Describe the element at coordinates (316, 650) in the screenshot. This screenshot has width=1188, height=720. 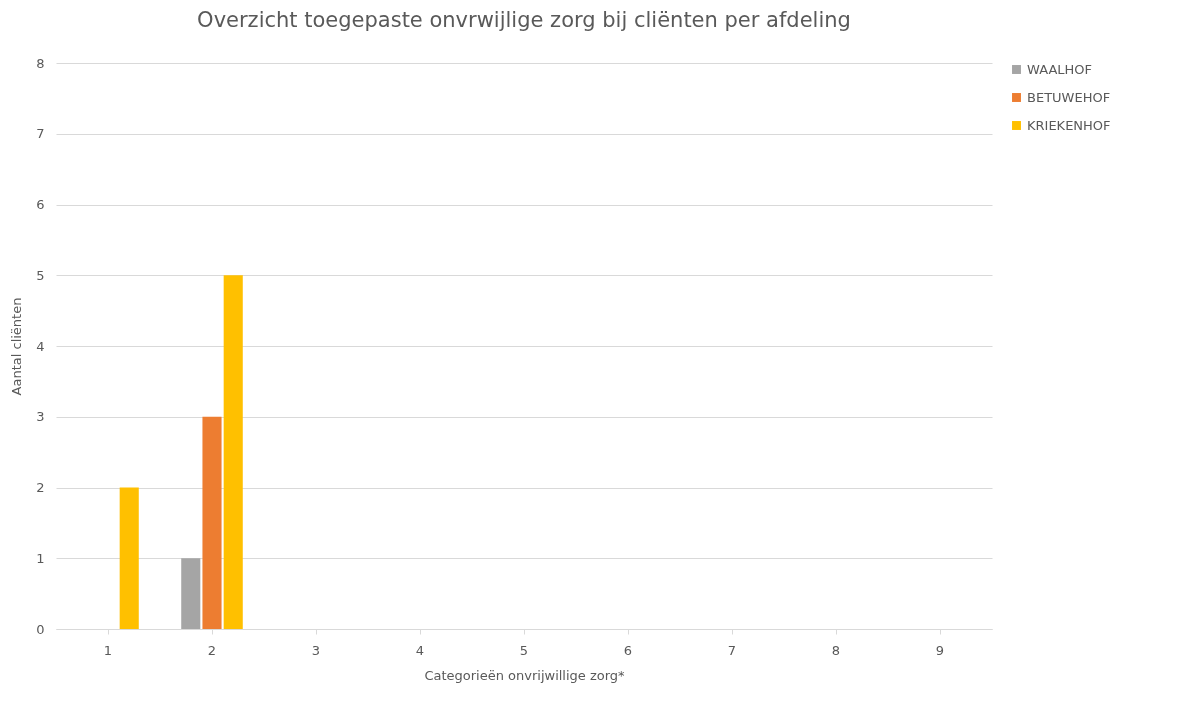
I see `x-tick-label: 3` at that location.